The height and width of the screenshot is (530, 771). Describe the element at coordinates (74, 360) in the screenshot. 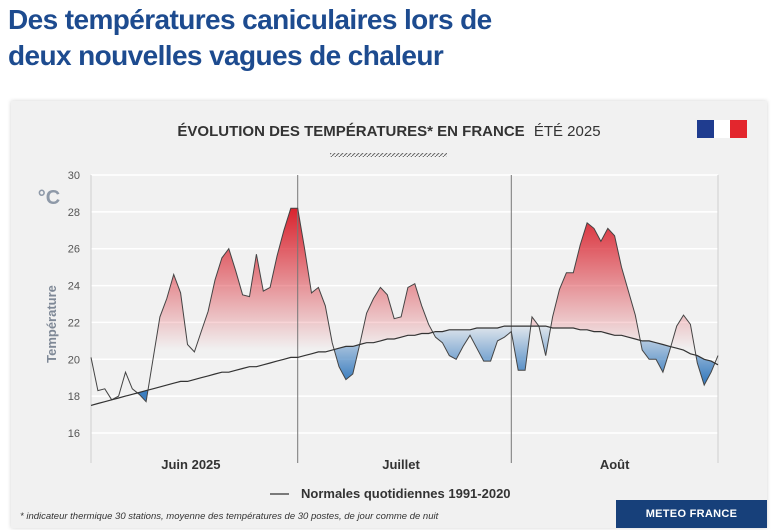

I see `y-tick-20: 20` at that location.